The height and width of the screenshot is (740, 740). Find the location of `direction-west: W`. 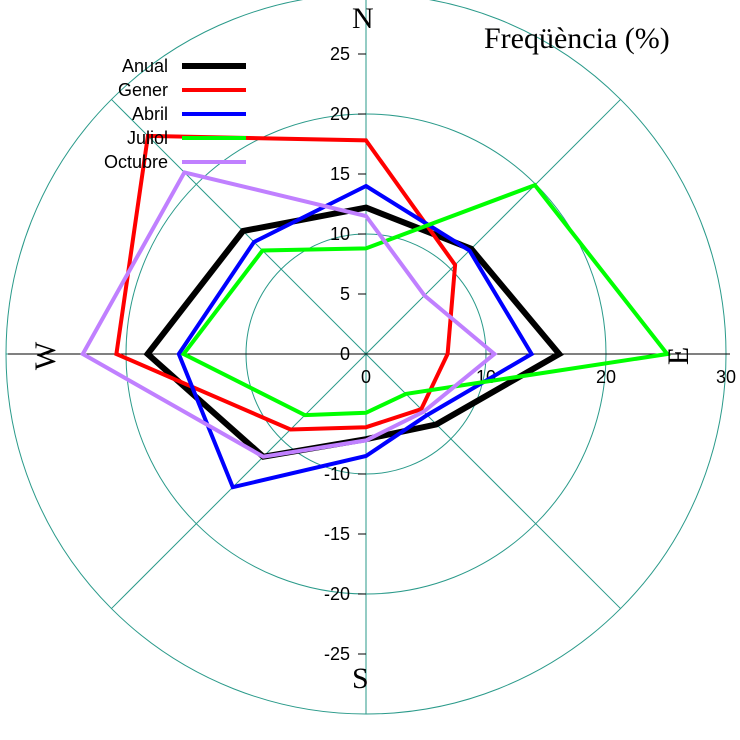

direction-west: W is located at coordinates (46, 356).